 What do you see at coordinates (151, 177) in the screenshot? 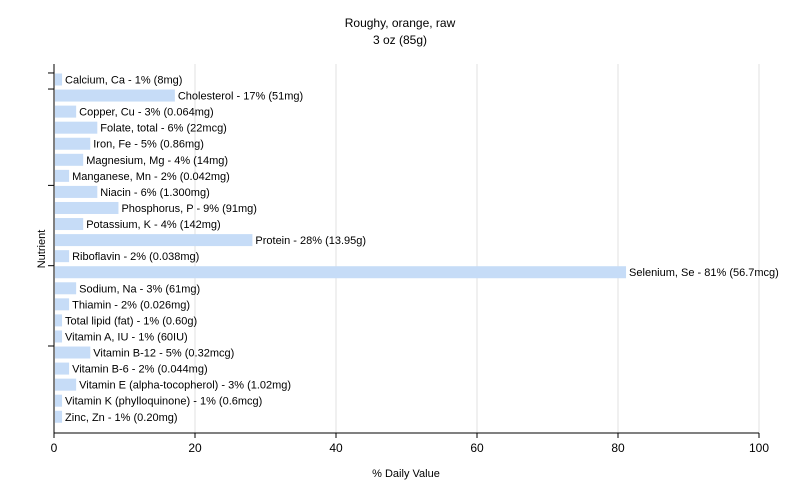
I see `bar-label: Manganese, Mn - 2% (0.042mg)` at bounding box center [151, 177].